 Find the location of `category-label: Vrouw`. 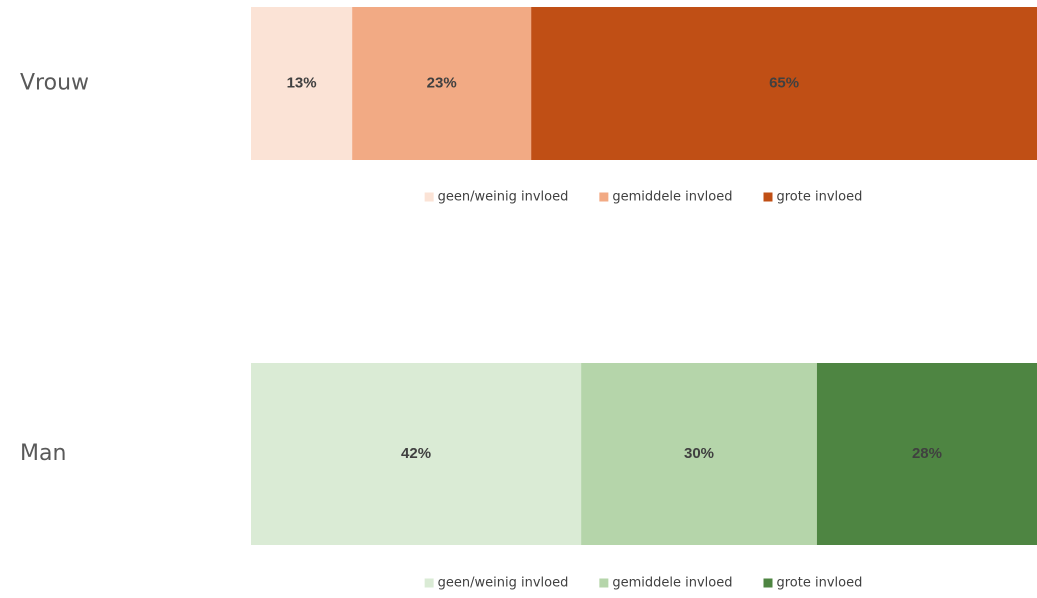

category-label: Vrouw is located at coordinates (54, 83).